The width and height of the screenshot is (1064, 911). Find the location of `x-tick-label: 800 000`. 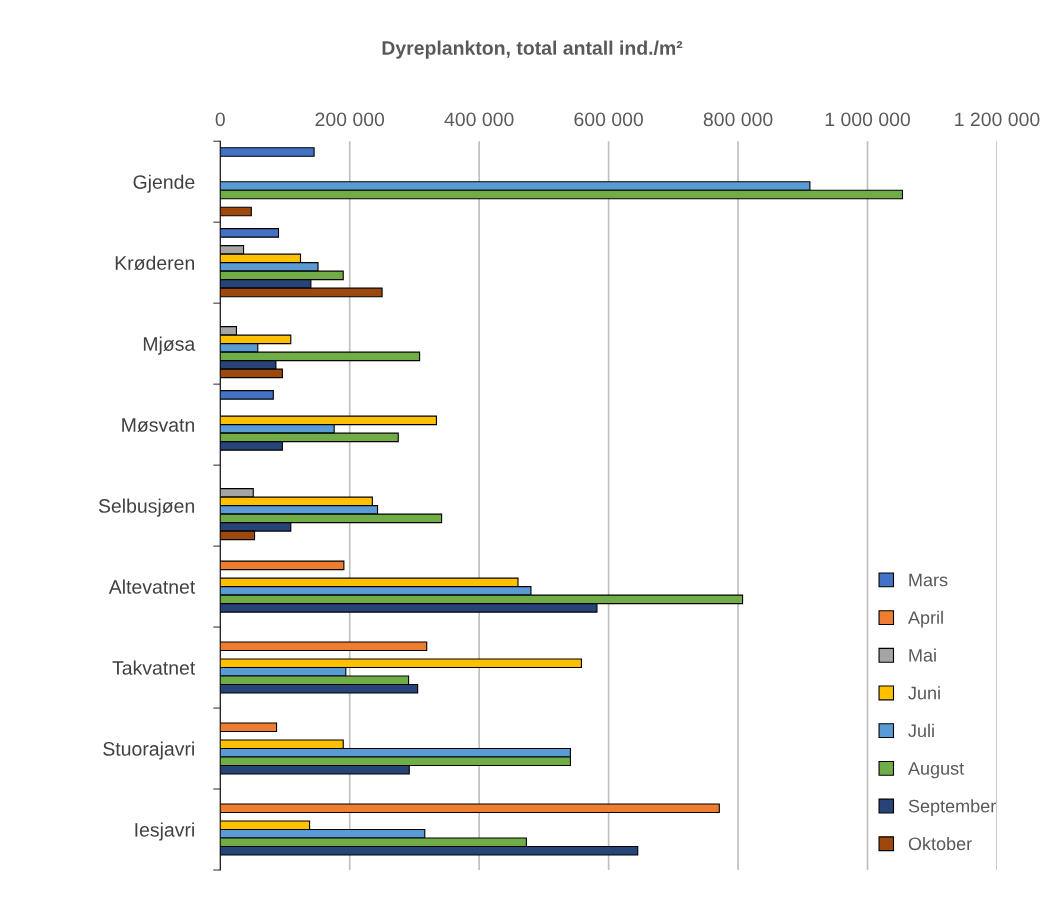

x-tick-label: 800 000 is located at coordinates (738, 119).